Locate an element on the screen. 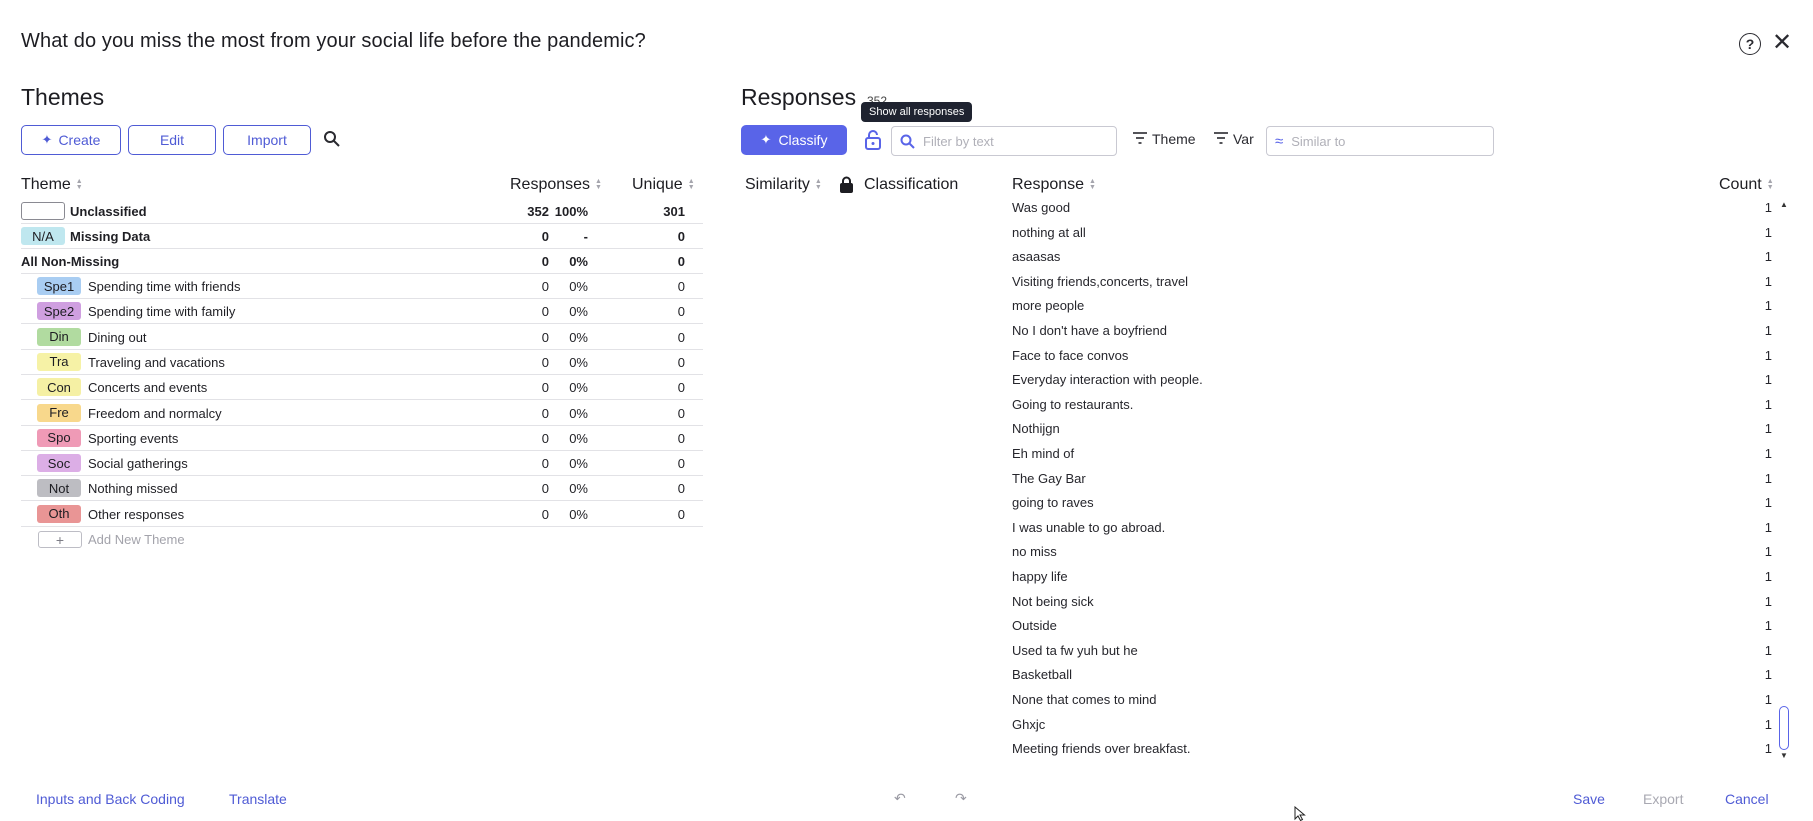  column-header-classification: Classification is located at coordinates (911, 185).